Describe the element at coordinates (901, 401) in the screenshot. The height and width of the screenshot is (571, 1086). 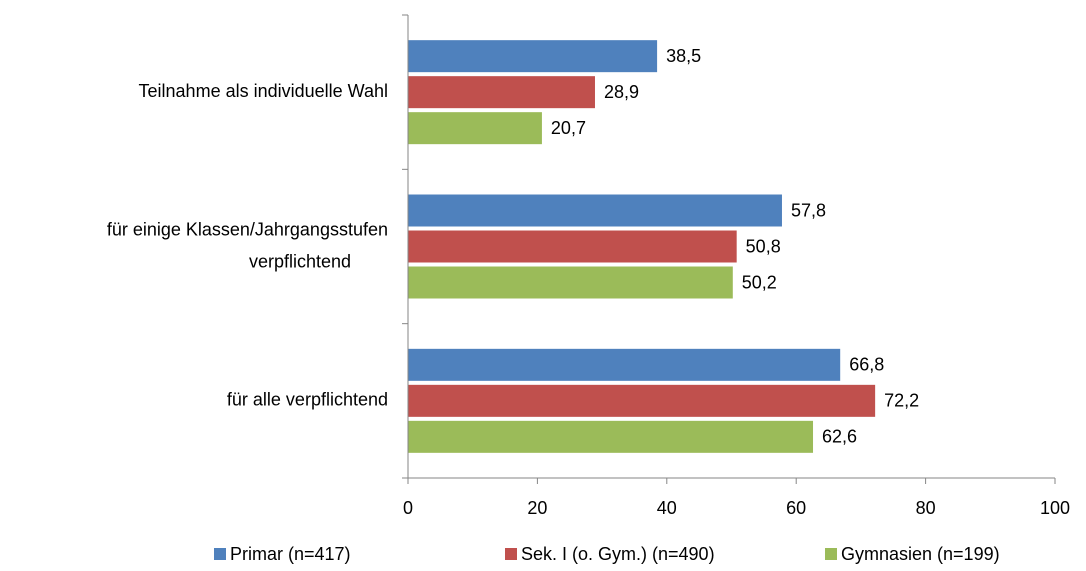
I see `data-label: 72,2` at that location.